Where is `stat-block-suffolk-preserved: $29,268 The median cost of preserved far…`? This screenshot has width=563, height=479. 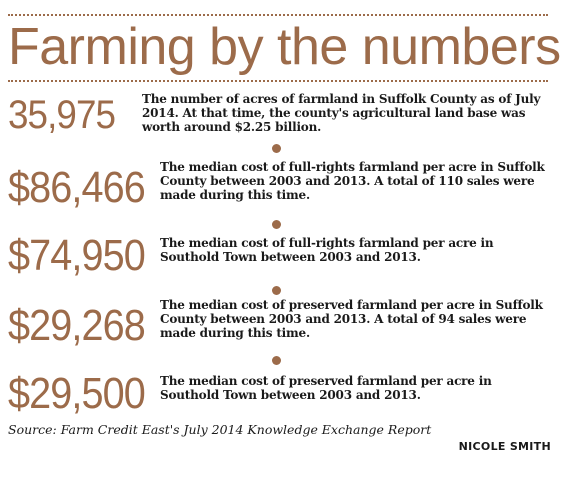 stat-block-suffolk-preserved: $29,268 The median cost of preserved far… is located at coordinates (280, 326).